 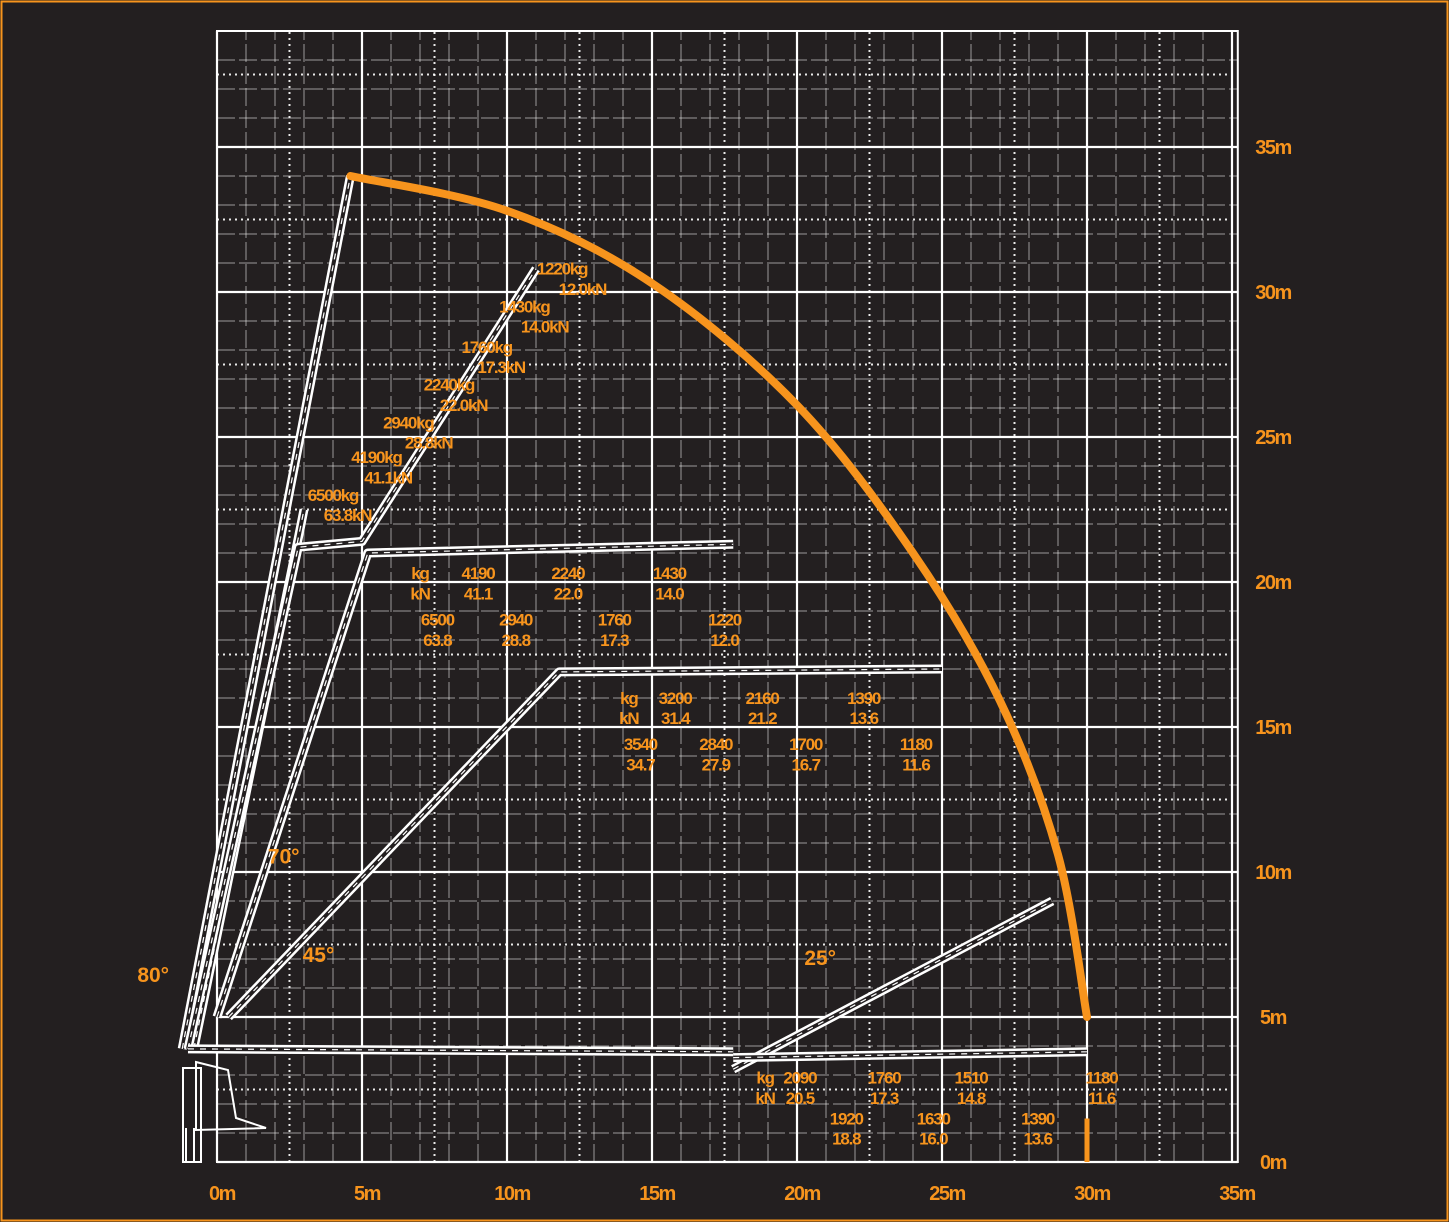 I want to click on boom-0-ext-core, so click(x=910, y=1054).